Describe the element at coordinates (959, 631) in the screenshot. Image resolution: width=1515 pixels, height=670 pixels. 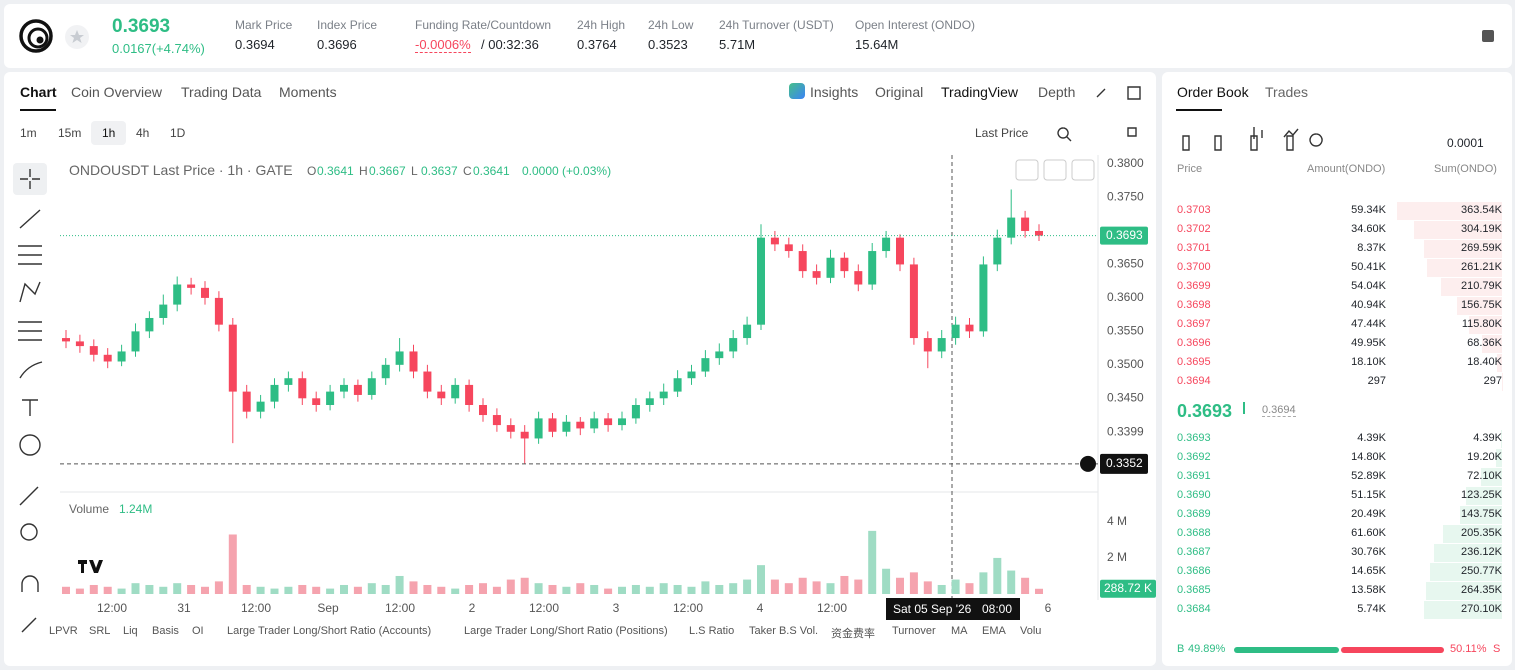
I see `indicator: MA` at that location.